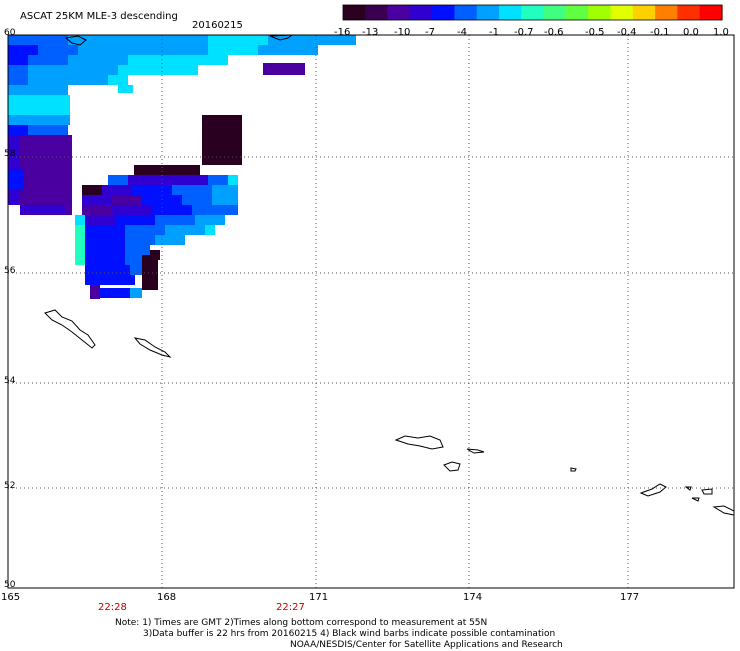 The image size is (740, 651). What do you see at coordinates (627, 32) in the screenshot?
I see `colorbar-label: -0.4` at bounding box center [627, 32].